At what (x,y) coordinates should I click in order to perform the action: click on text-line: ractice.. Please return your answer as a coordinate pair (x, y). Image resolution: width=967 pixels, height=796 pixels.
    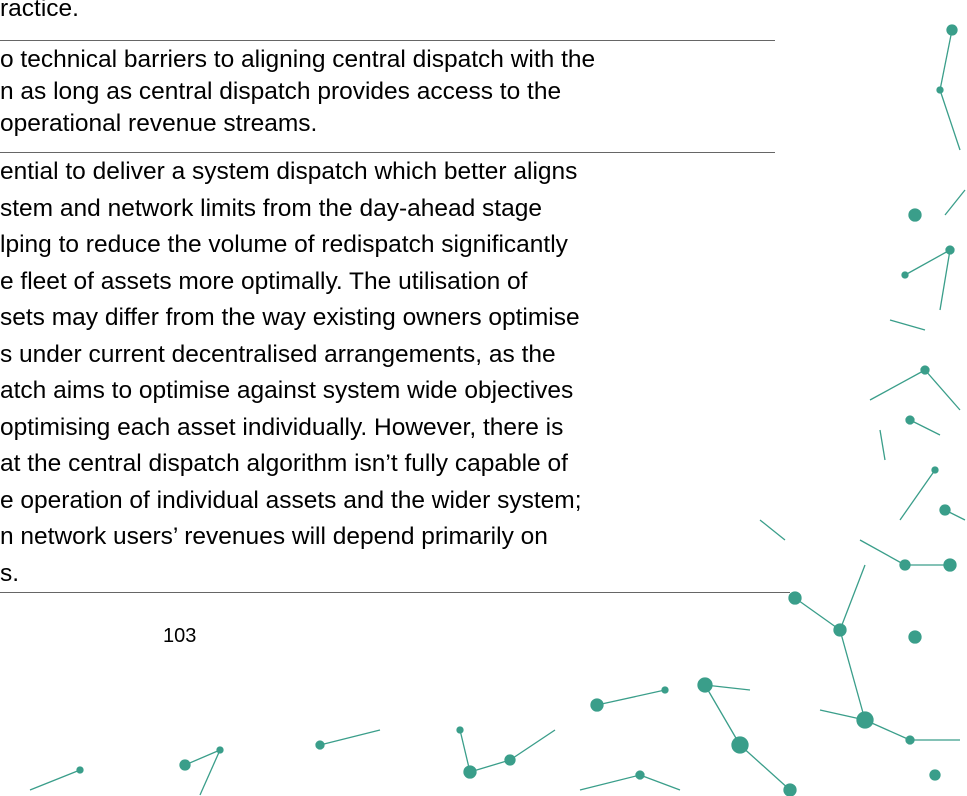
    Looking at the image, I should click on (39, 11).